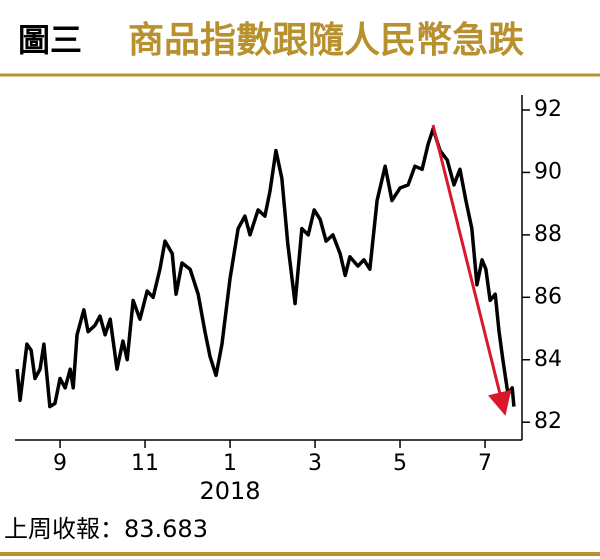 This screenshot has width=600, height=559. What do you see at coordinates (50, 40) in the screenshot?
I see `figure-label: 圖三` at bounding box center [50, 40].